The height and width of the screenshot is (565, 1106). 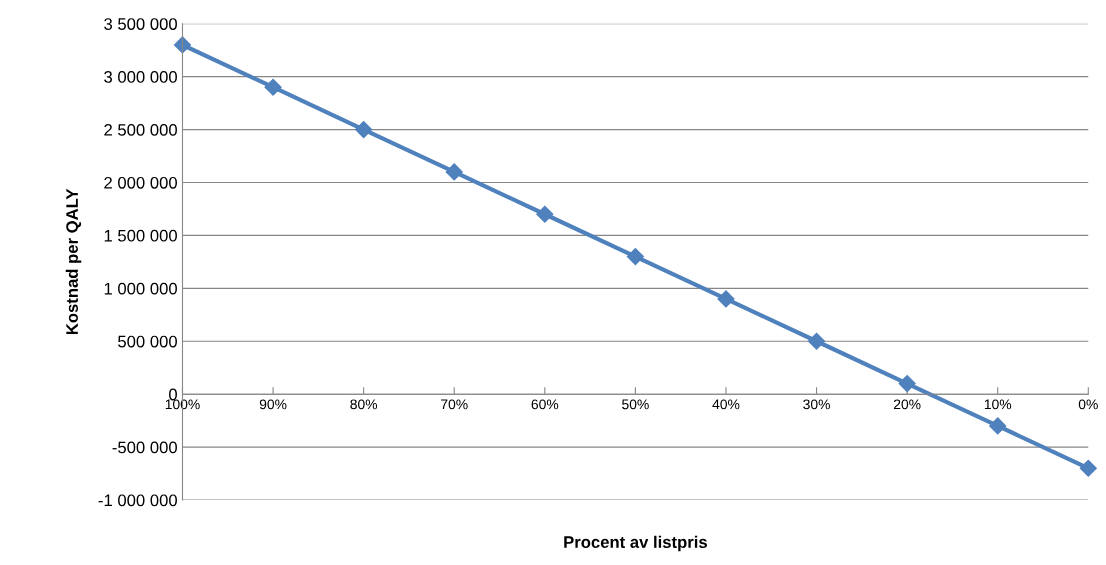 I want to click on y-tick-label: -500 000, so click(x=144, y=447).